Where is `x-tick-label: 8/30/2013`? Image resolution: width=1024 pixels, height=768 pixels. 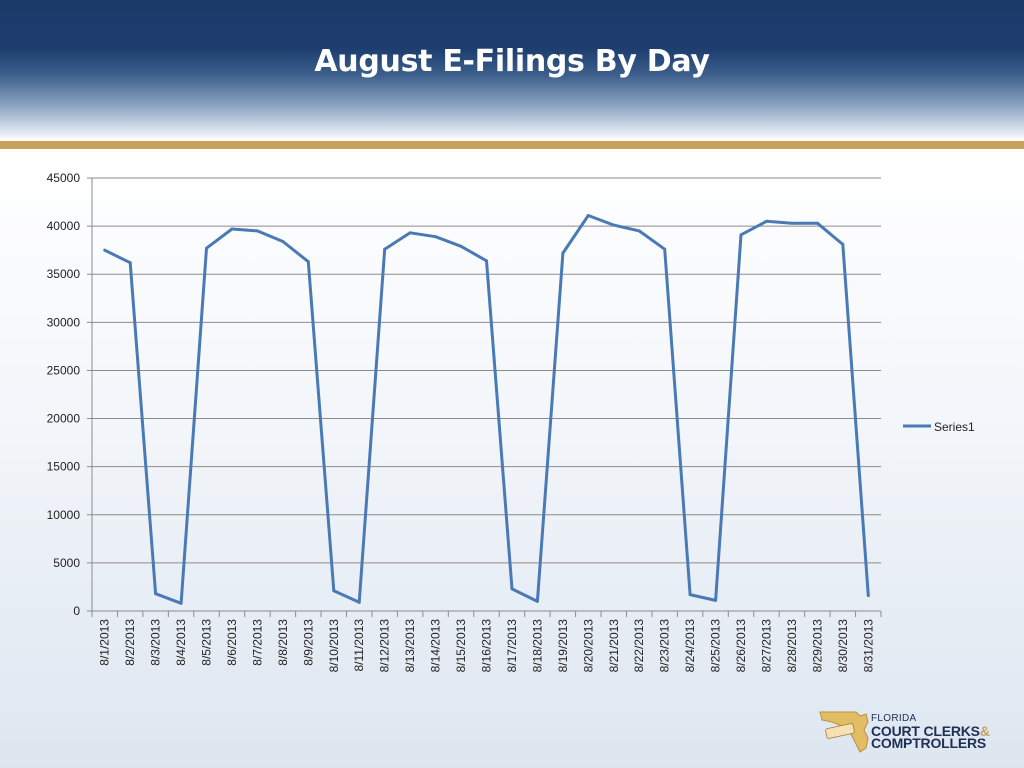 x-tick-label: 8/30/2013 is located at coordinates (843, 646).